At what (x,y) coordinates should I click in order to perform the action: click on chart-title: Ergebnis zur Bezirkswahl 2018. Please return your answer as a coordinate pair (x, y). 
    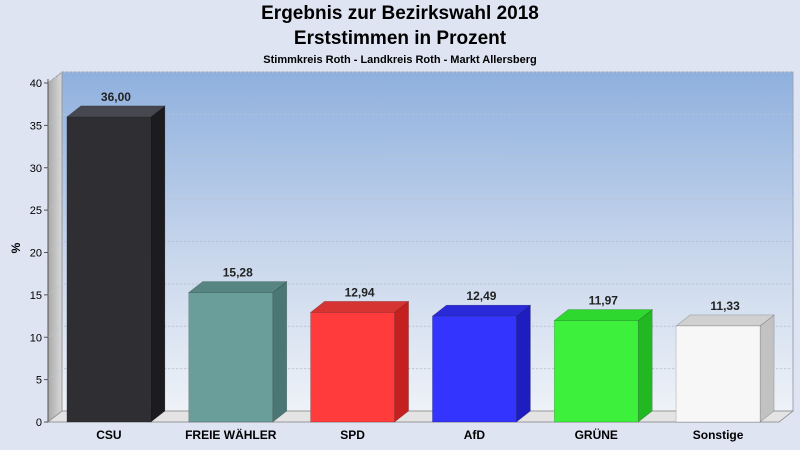
    Looking at the image, I should click on (400, 13).